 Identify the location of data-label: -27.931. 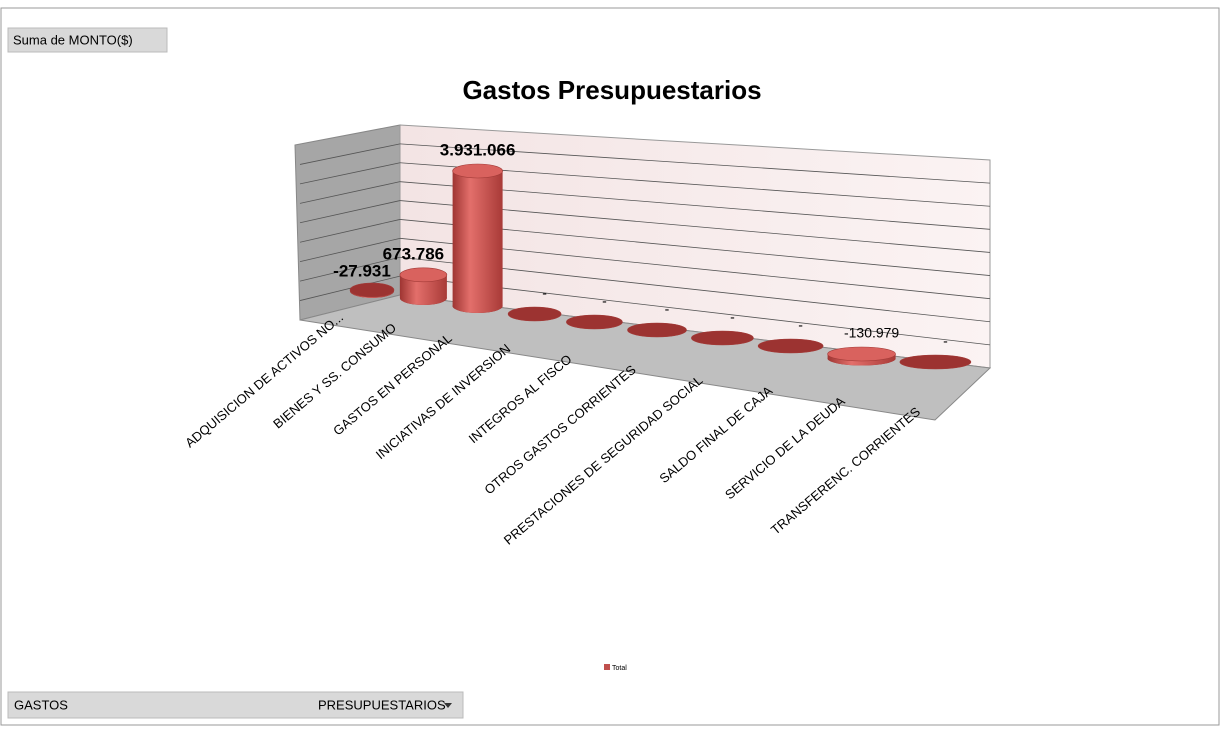
(362, 270).